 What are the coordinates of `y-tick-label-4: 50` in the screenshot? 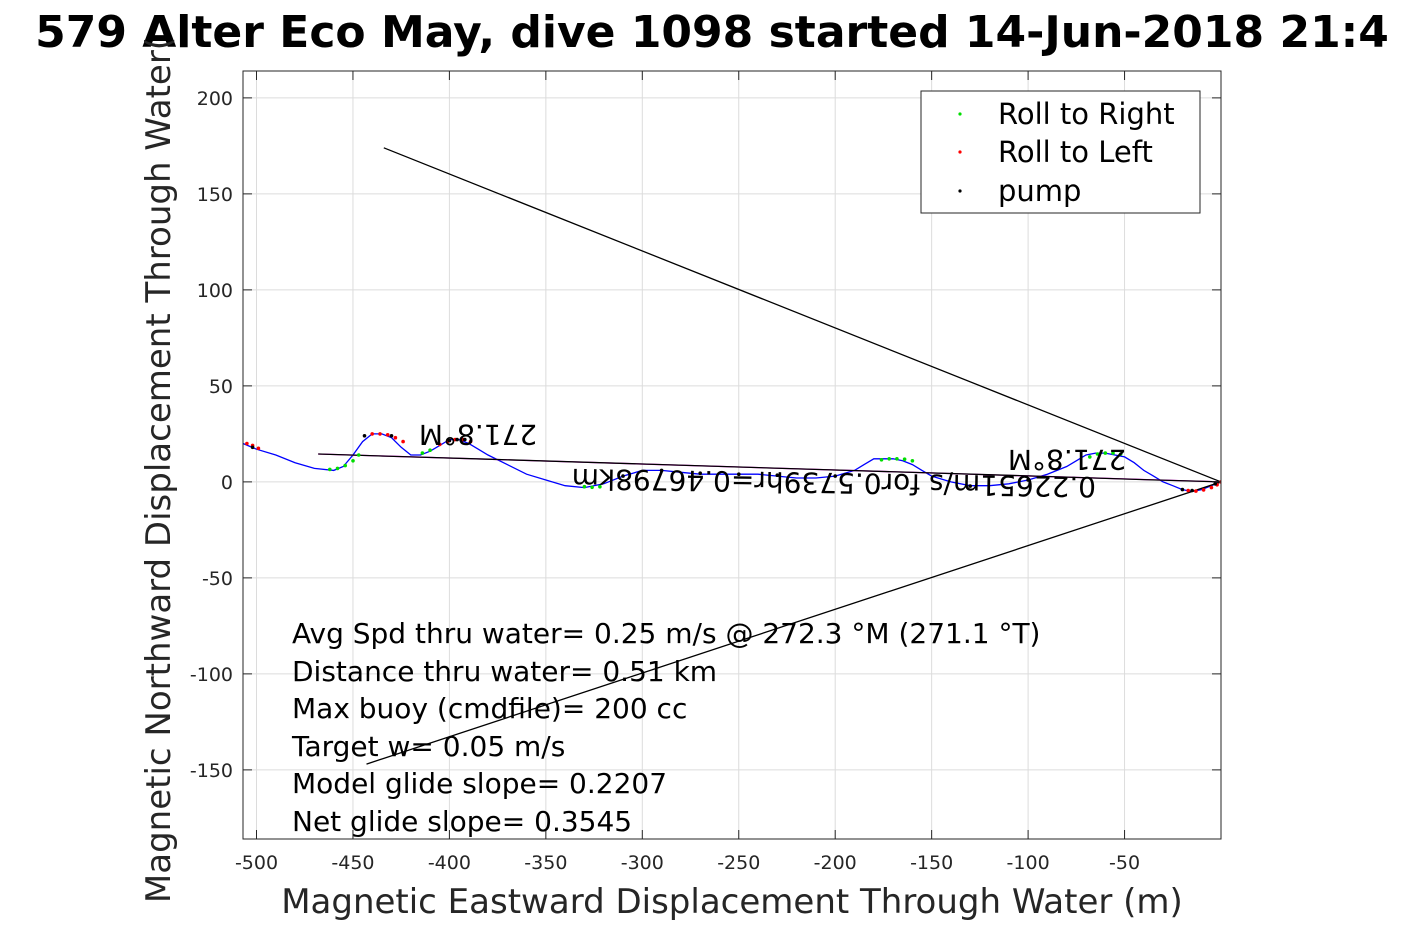 It's located at (221, 387).